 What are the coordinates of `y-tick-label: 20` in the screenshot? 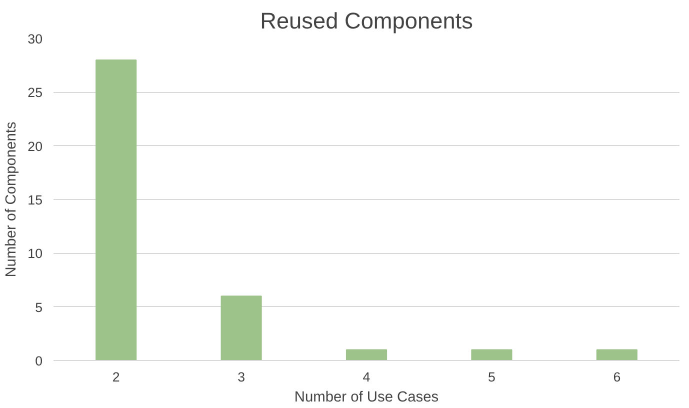 It's located at (35, 146).